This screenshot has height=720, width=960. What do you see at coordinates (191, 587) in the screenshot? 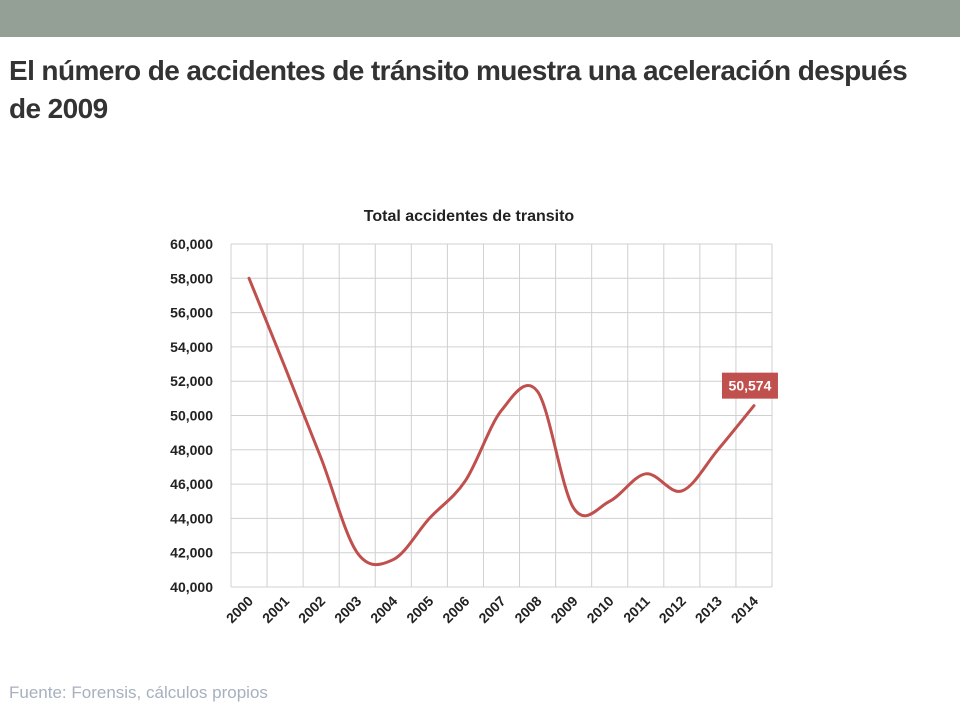
I see `y-tick-label: 40,000` at bounding box center [191, 587].